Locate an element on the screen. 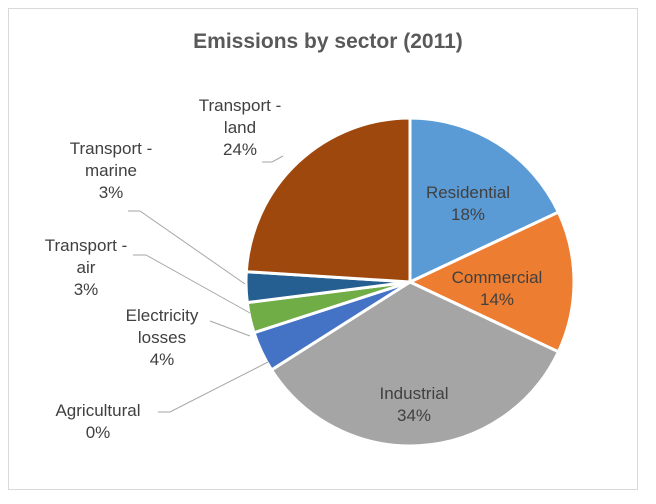  data-label-transport-air: Transport -air 3% is located at coordinates (86, 267).